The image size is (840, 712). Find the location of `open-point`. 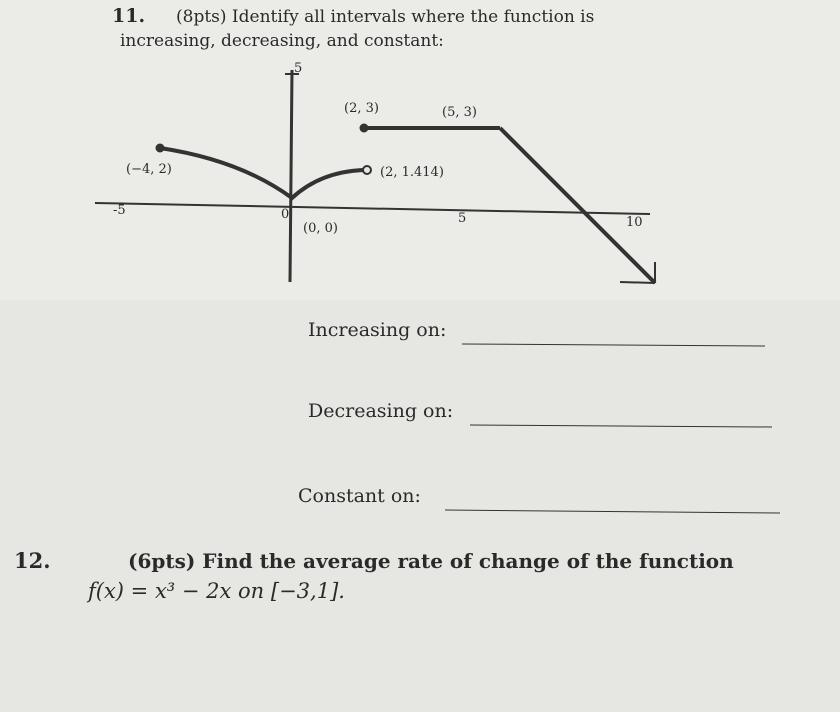

open-point is located at coordinates (367, 170).